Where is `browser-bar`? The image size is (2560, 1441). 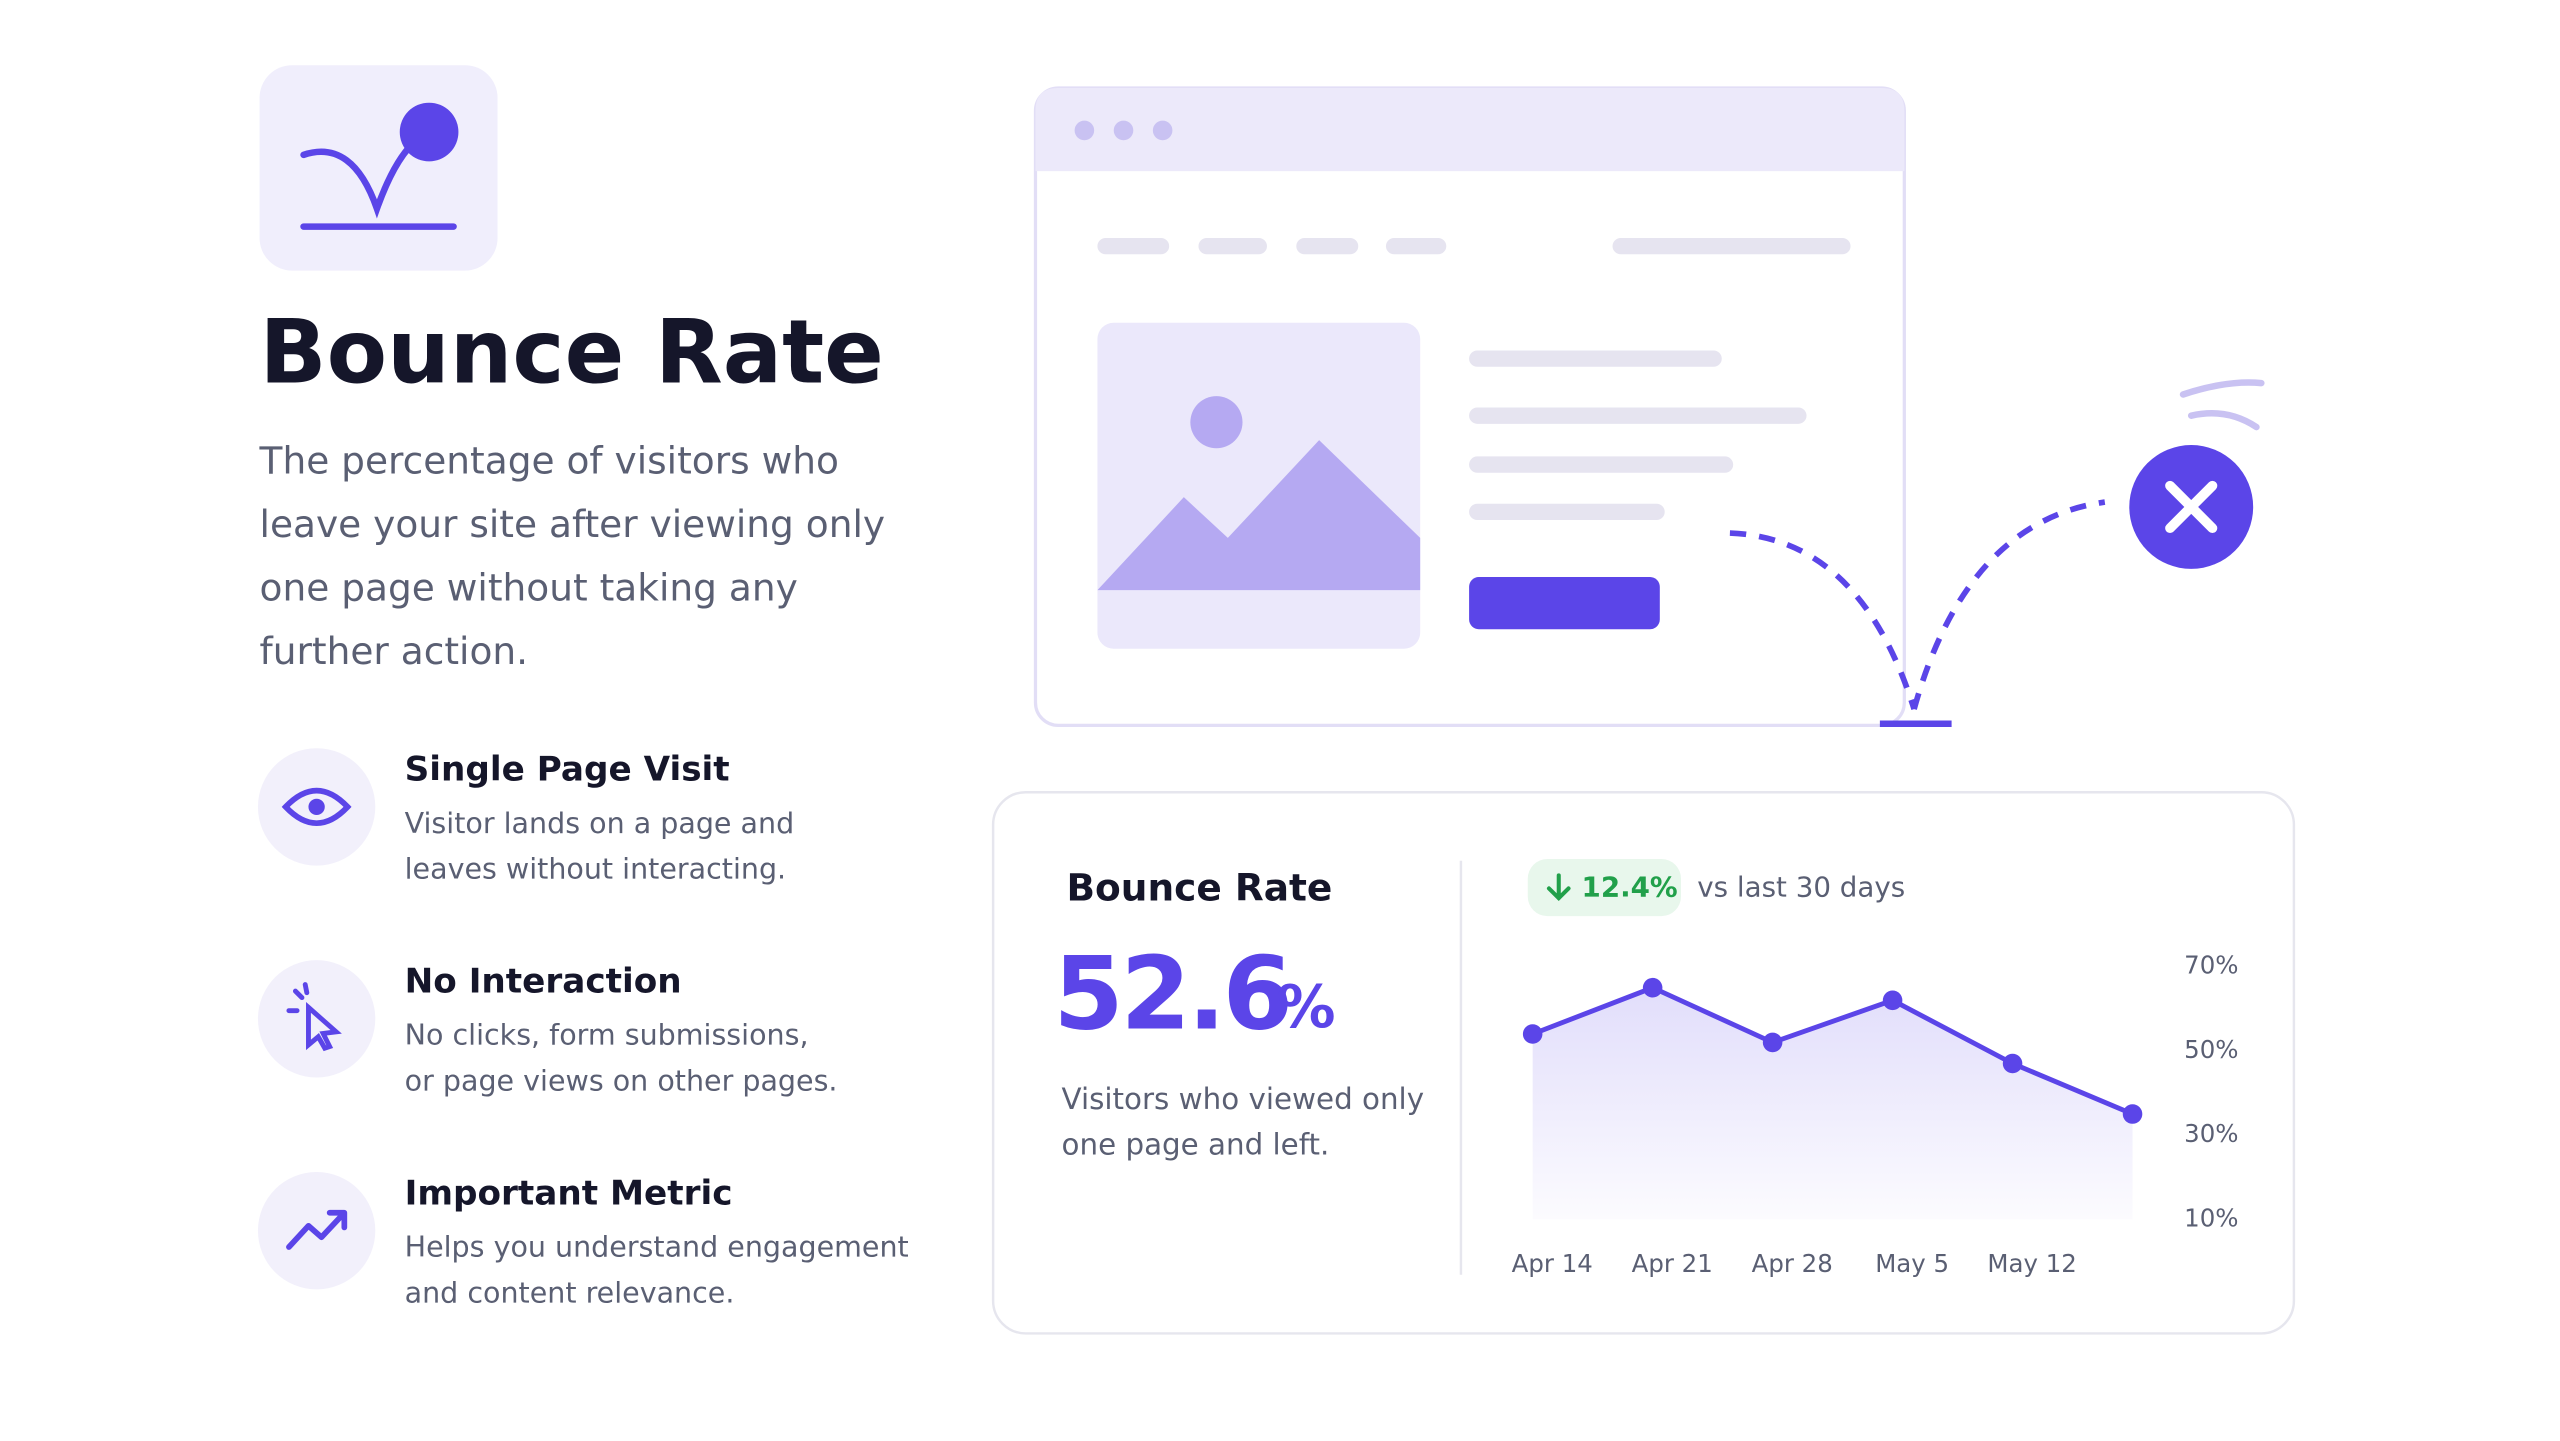 browser-bar is located at coordinates (1470, 130).